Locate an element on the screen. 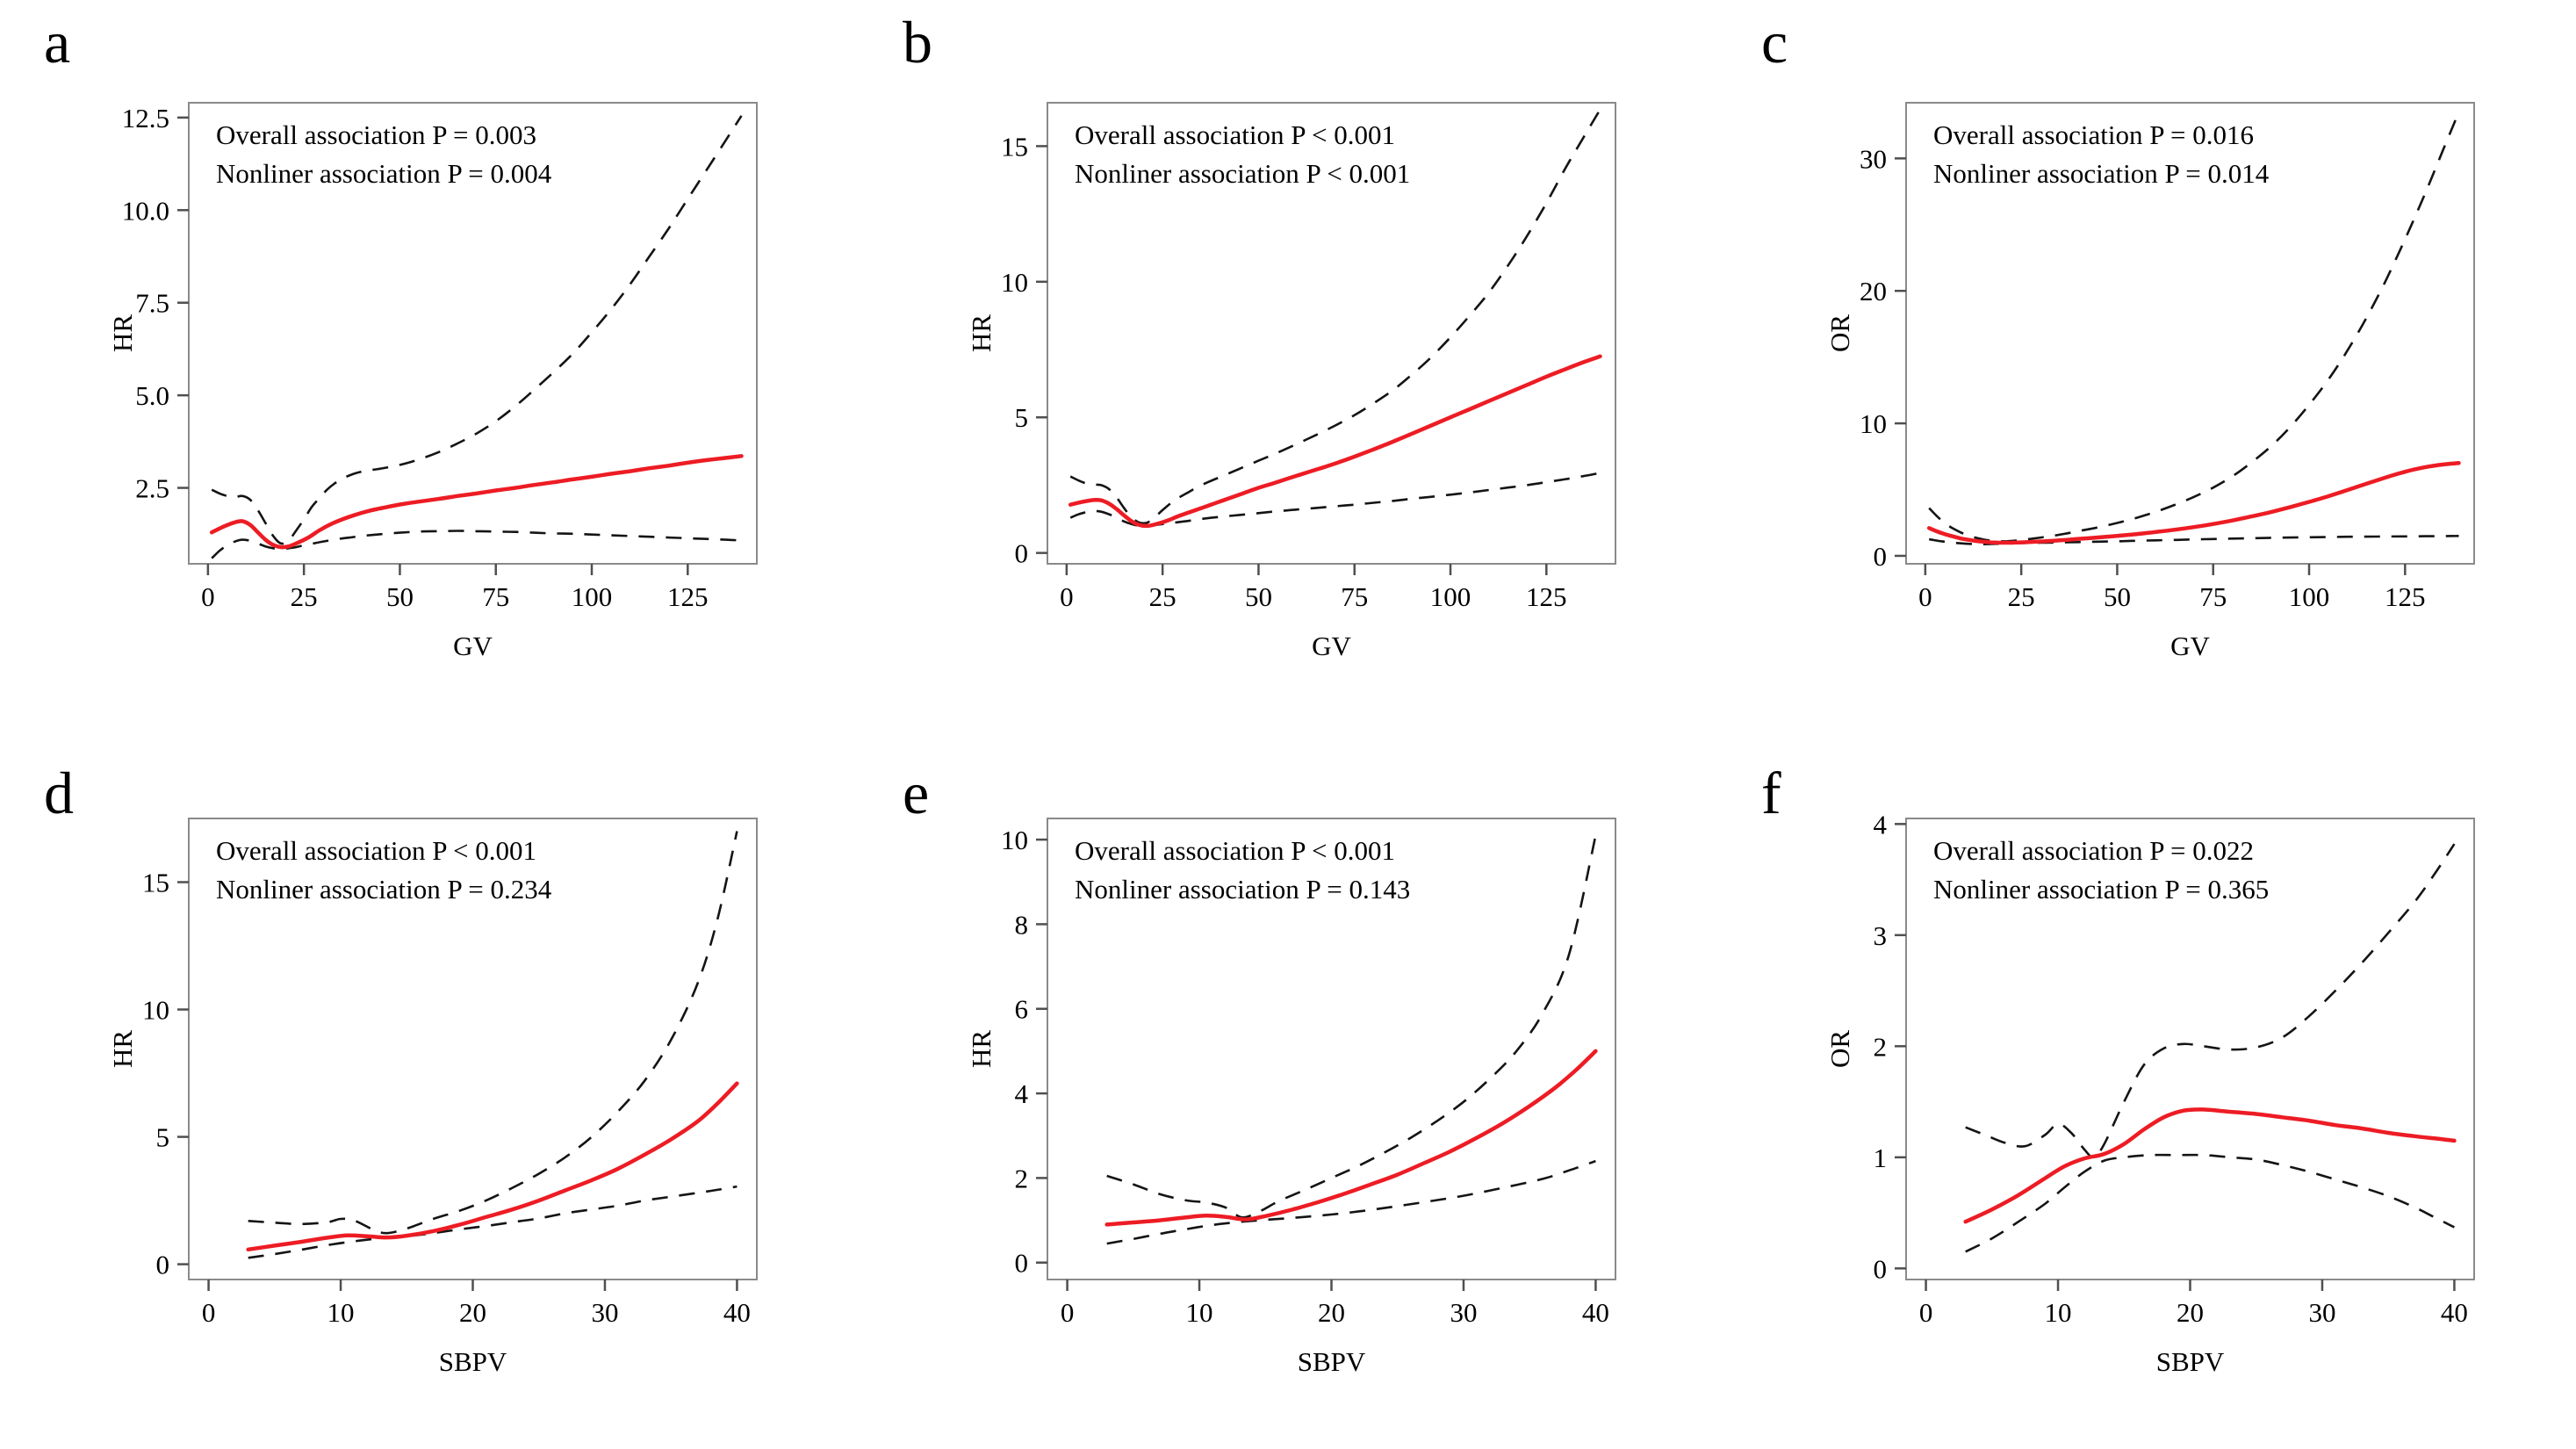 The width and height of the screenshot is (2576, 1449). y-axis-label: OR is located at coordinates (1839, 333).